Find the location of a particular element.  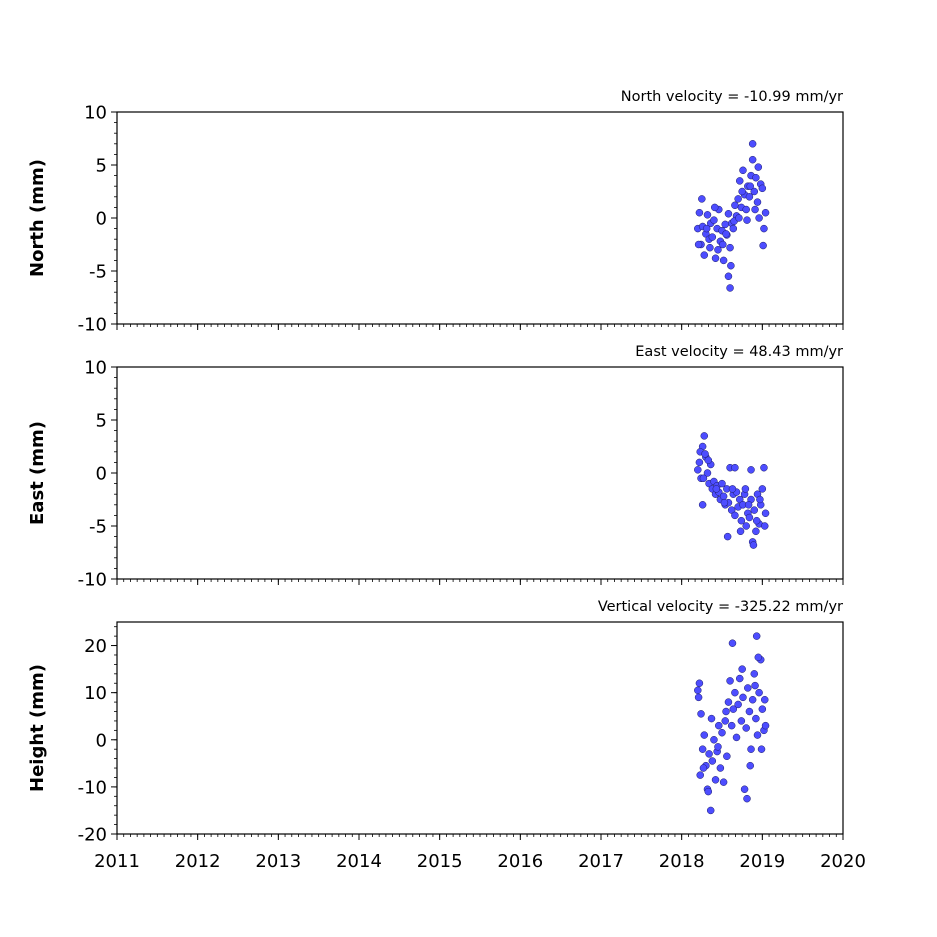

height-x-tick-label-2020: 2020 is located at coordinates (843, 861).